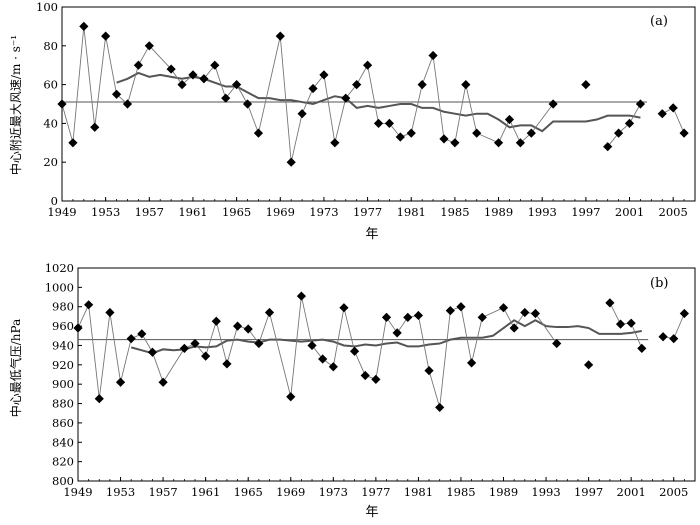 The height and width of the screenshot is (525, 700). Describe the element at coordinates (503, 492) in the screenshot. I see `x-tick-label: 1989` at that location.